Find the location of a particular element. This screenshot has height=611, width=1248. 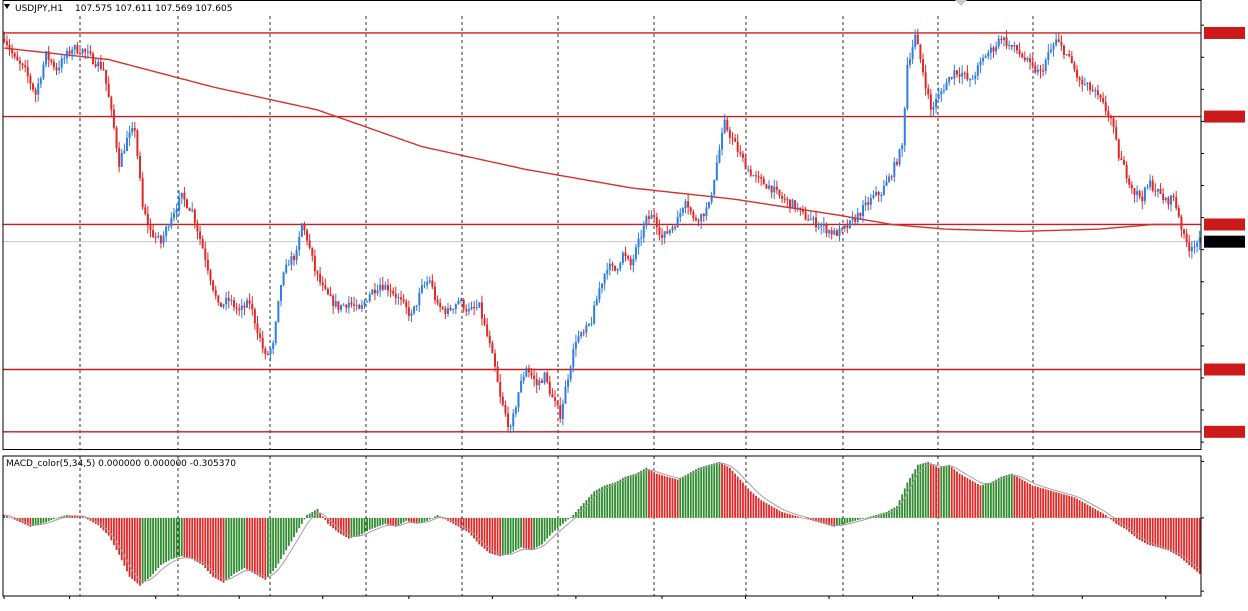

scroll-marker-icon is located at coordinates (961, 3).